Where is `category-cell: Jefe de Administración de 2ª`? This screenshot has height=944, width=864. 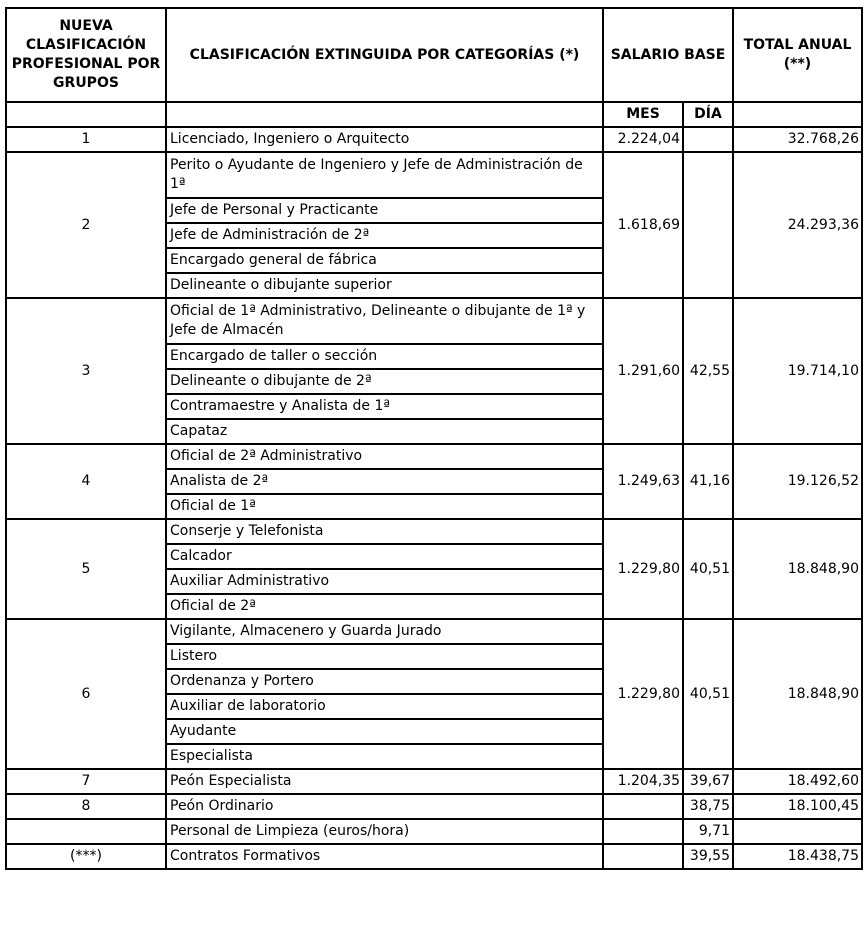
category-cell: Jefe de Administración de 2ª is located at coordinates (384, 235).